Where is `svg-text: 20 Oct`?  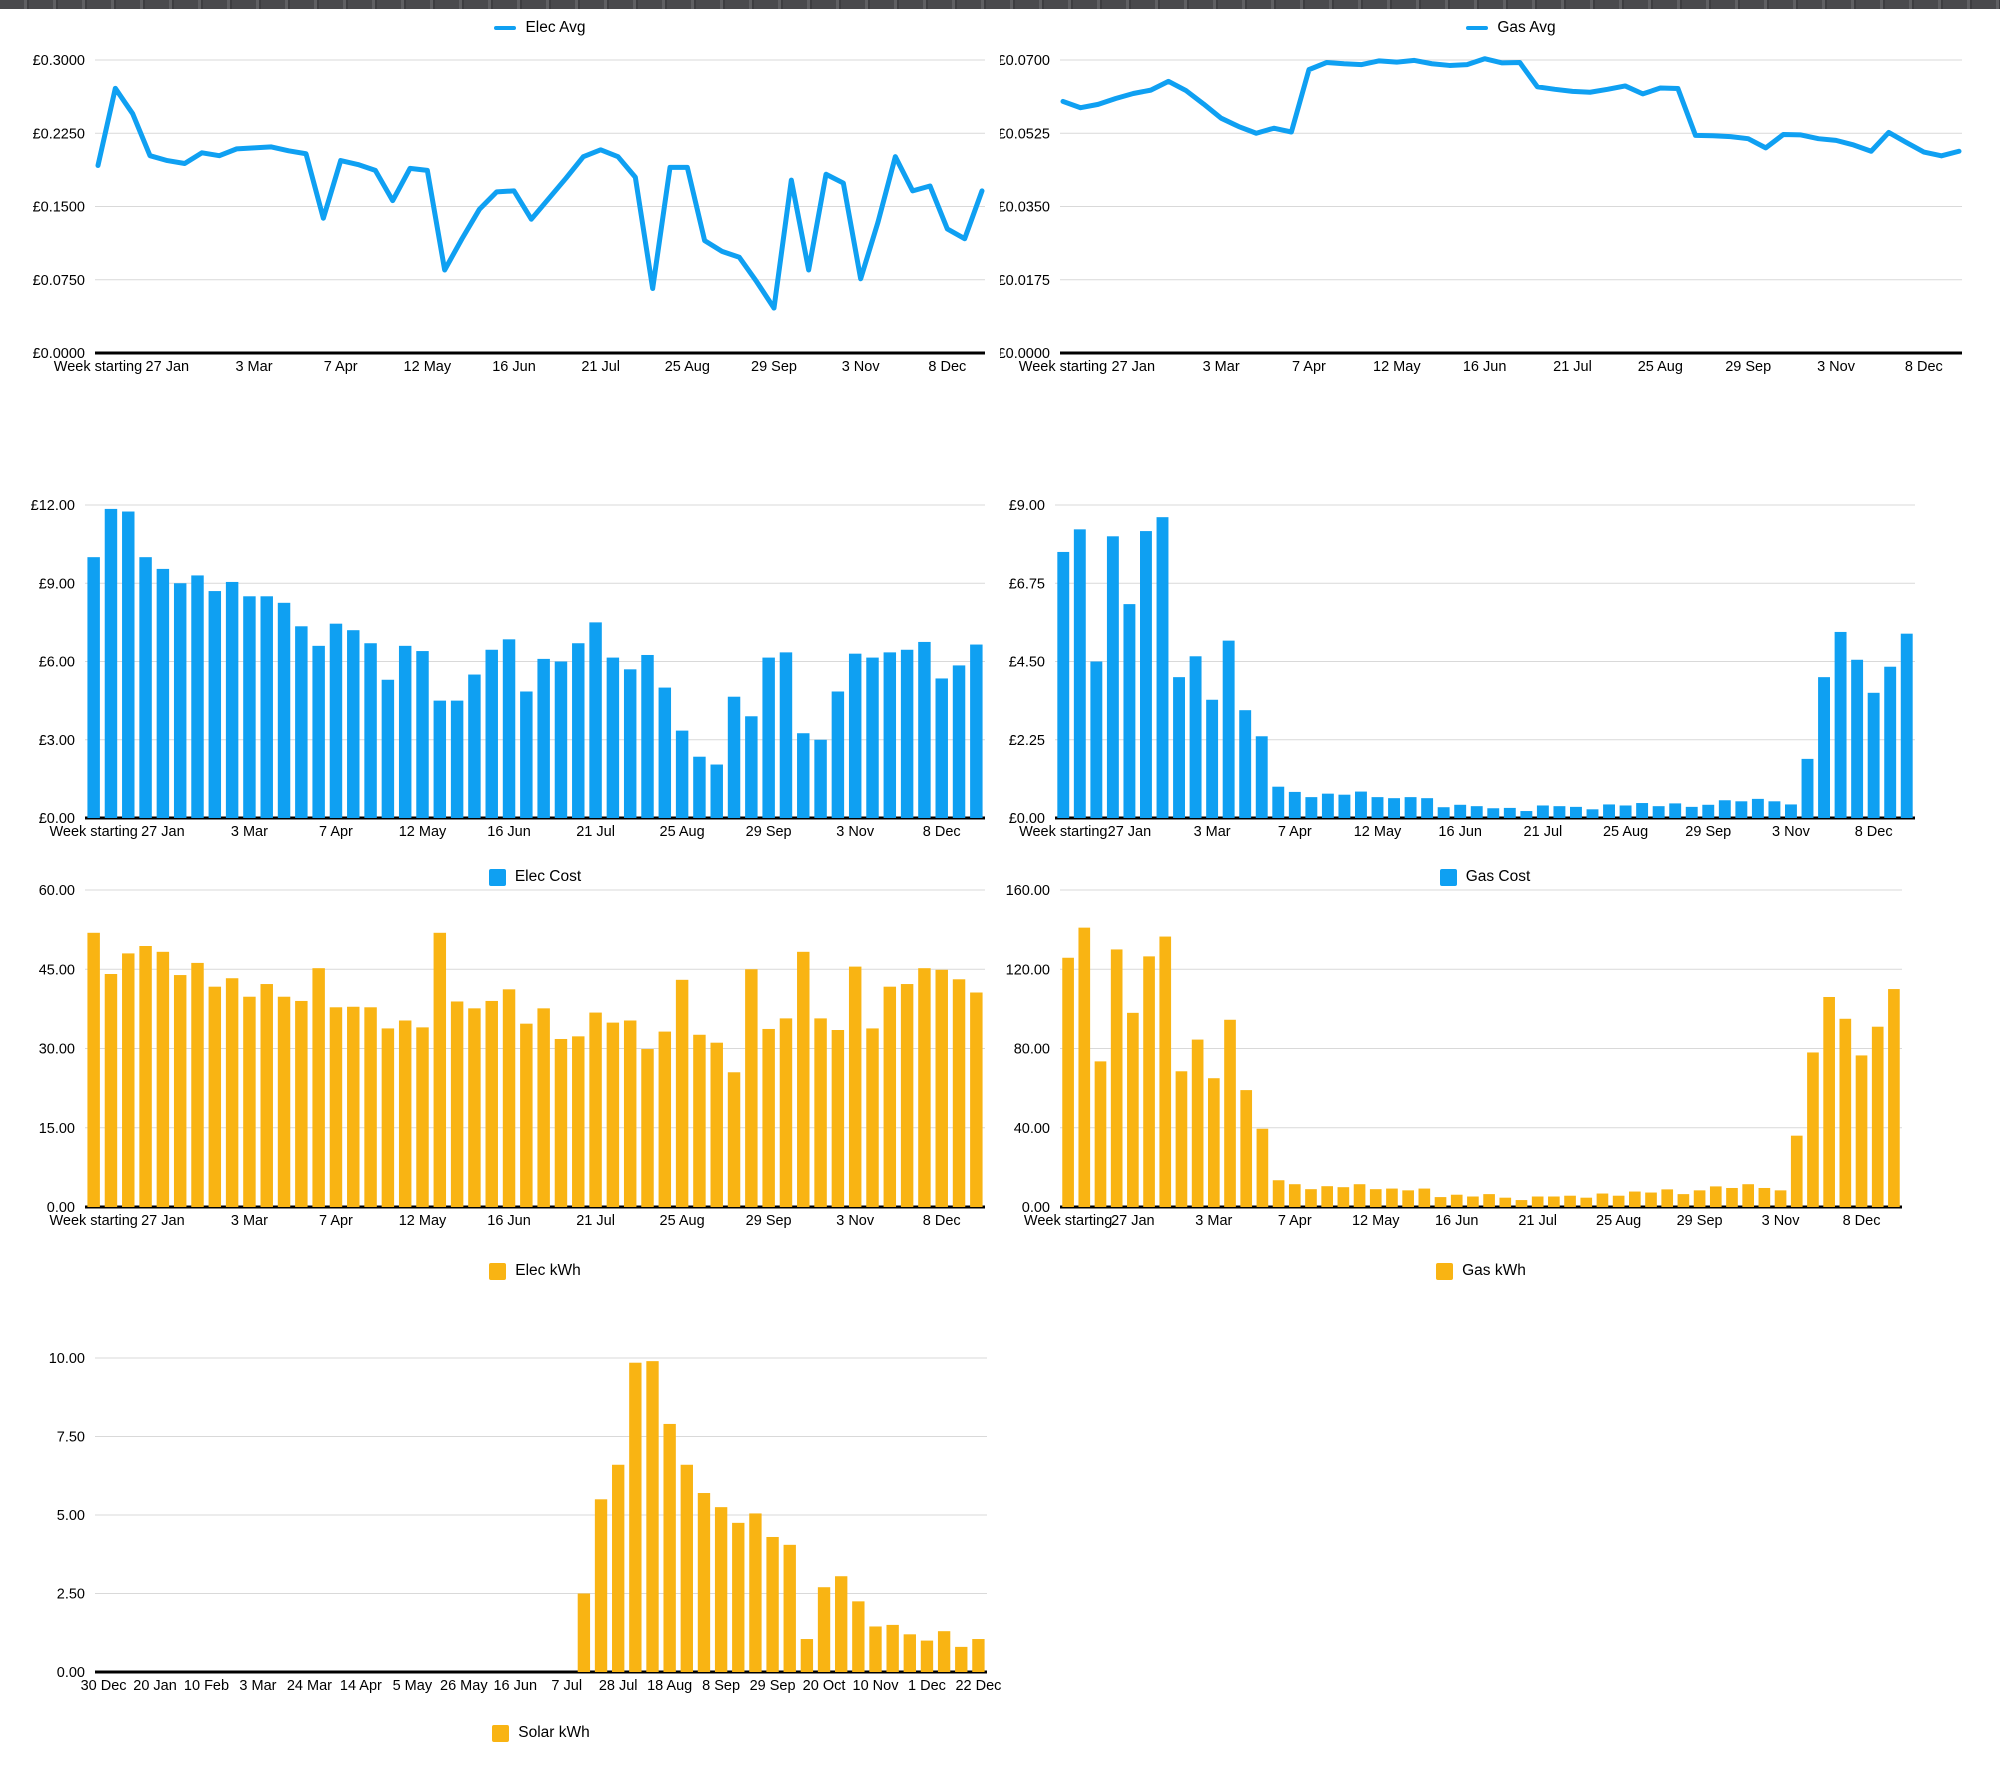 svg-text: 20 Oct is located at coordinates (824, 1686).